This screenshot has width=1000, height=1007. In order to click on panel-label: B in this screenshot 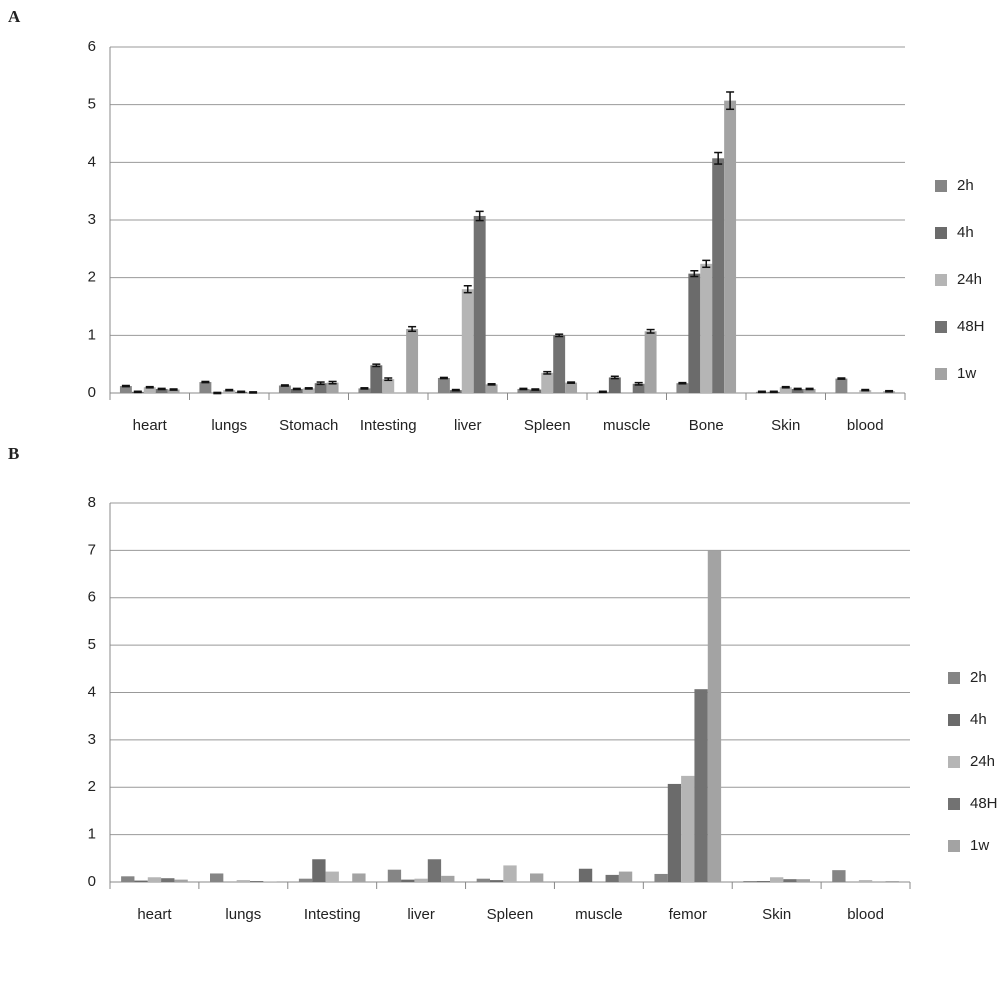, I will do `click(13, 453)`.